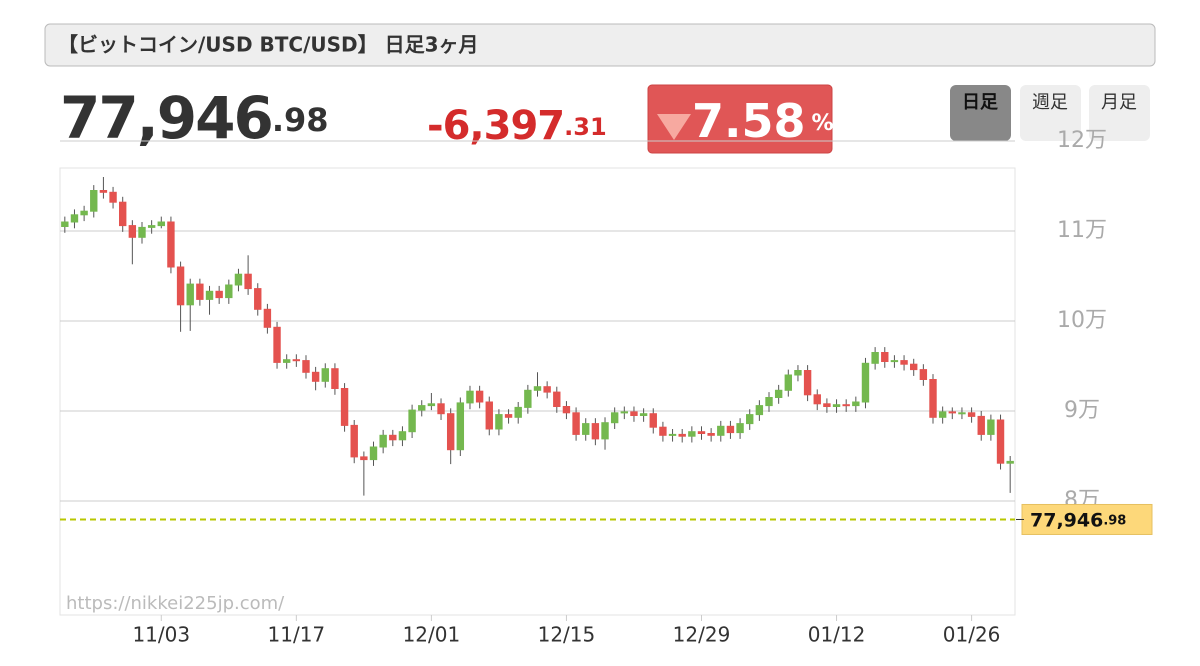 The width and height of the screenshot is (1200, 666). I want to click on x-tick-label: 01/12, so click(837, 635).